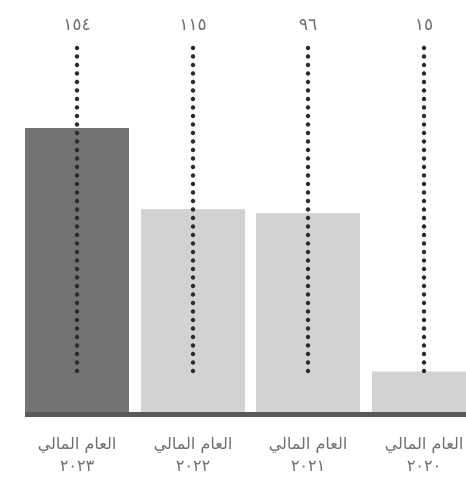  Describe the element at coordinates (424, 444) in the screenshot. I see `category-label-3-line-0: العام المالي` at that location.